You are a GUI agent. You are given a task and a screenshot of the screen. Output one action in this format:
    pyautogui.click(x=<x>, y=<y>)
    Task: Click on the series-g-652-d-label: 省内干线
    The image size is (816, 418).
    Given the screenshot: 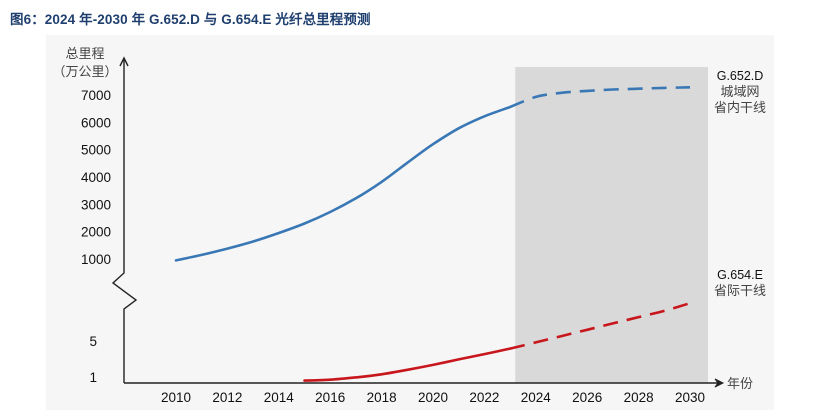 What is the action you would take?
    pyautogui.click(x=740, y=108)
    